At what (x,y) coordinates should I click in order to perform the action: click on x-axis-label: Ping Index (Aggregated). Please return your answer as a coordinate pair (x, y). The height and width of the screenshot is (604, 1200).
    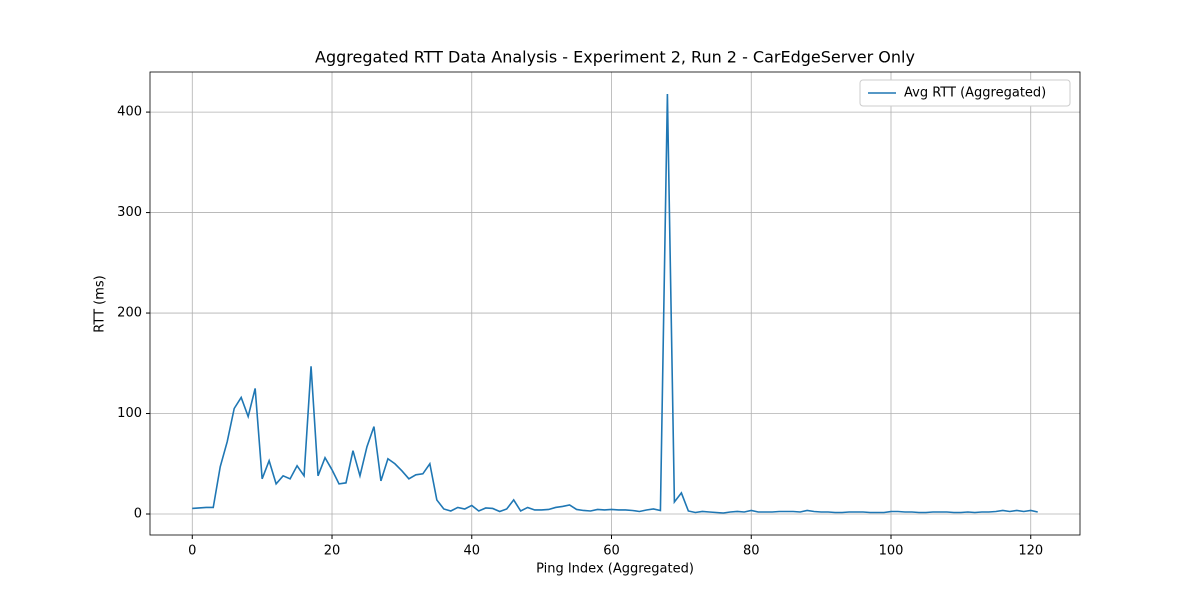
    Looking at the image, I should click on (615, 569).